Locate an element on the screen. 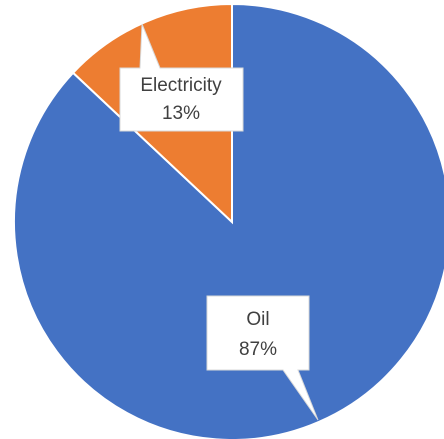 This screenshot has width=444, height=439. electricity-percent: 13% is located at coordinates (181, 113).